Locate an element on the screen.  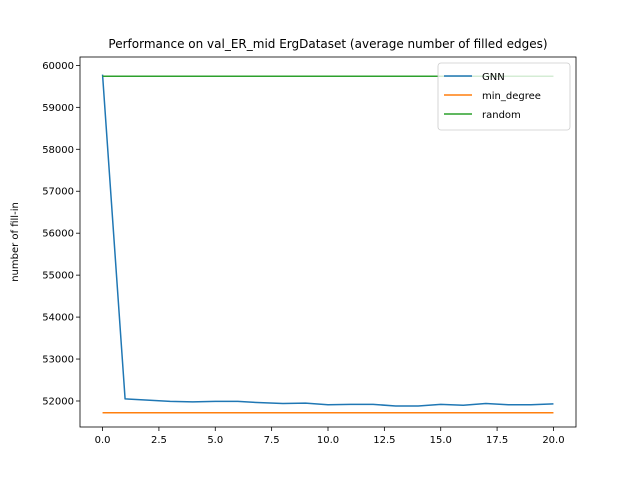
legend-label-GNN: GNN is located at coordinates (493, 77).